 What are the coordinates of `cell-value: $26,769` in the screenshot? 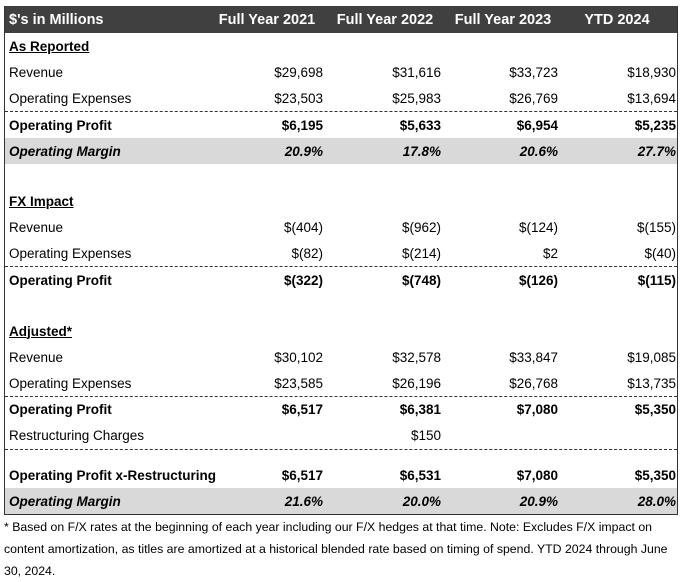 It's located at (533, 98).